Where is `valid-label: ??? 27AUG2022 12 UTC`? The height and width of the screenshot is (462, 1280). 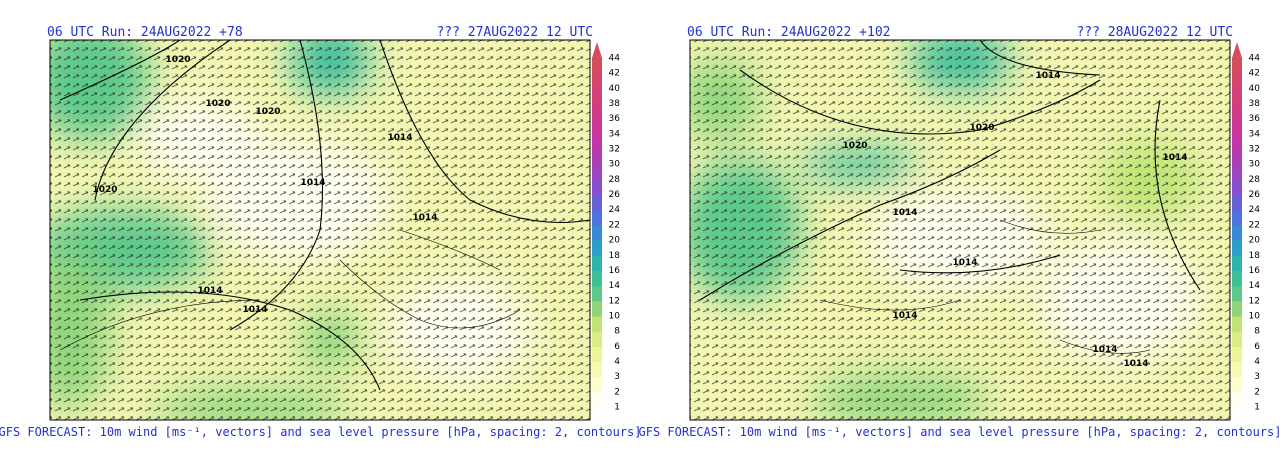 valid-label: ??? 27AUG2022 12 UTC is located at coordinates (514, 32).